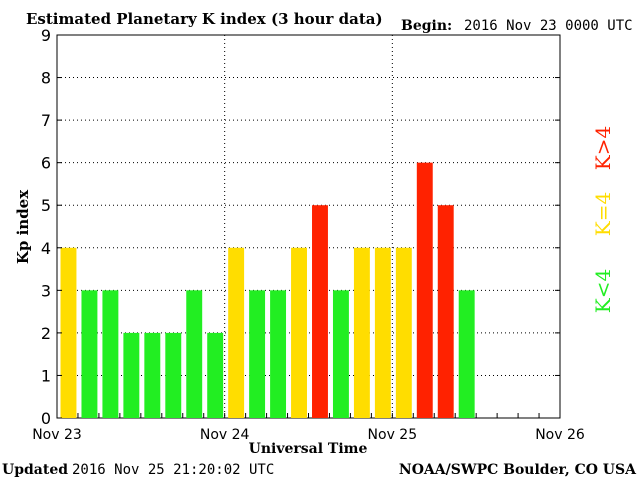 This screenshot has height=480, width=640. Describe the element at coordinates (225, 435) in the screenshot. I see `x-tick-label: Nov 24` at that location.